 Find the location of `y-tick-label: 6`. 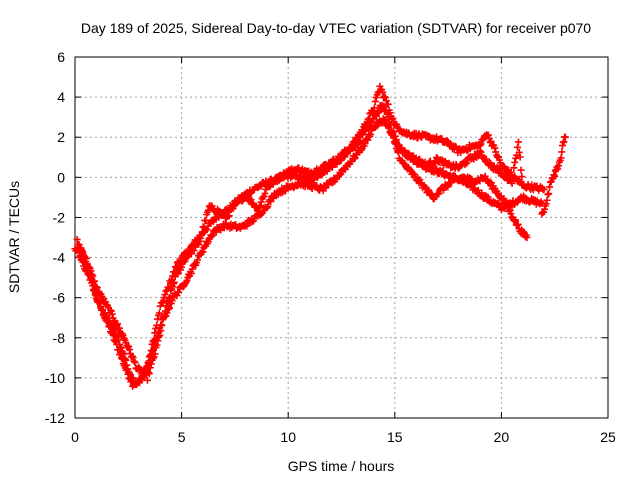

y-tick-label: 6 is located at coordinates (61, 57).